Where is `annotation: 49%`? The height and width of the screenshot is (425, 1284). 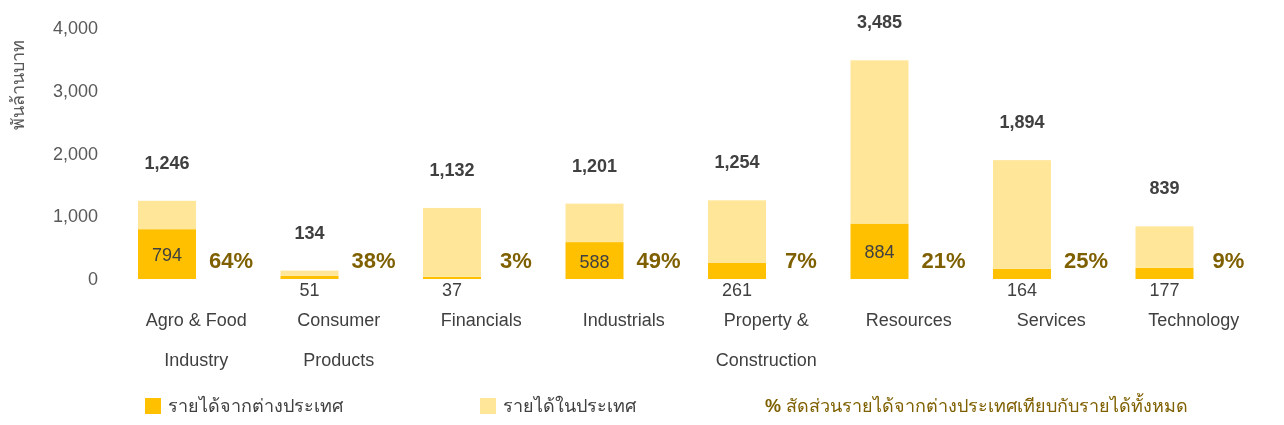
annotation: 49% is located at coordinates (658, 260).